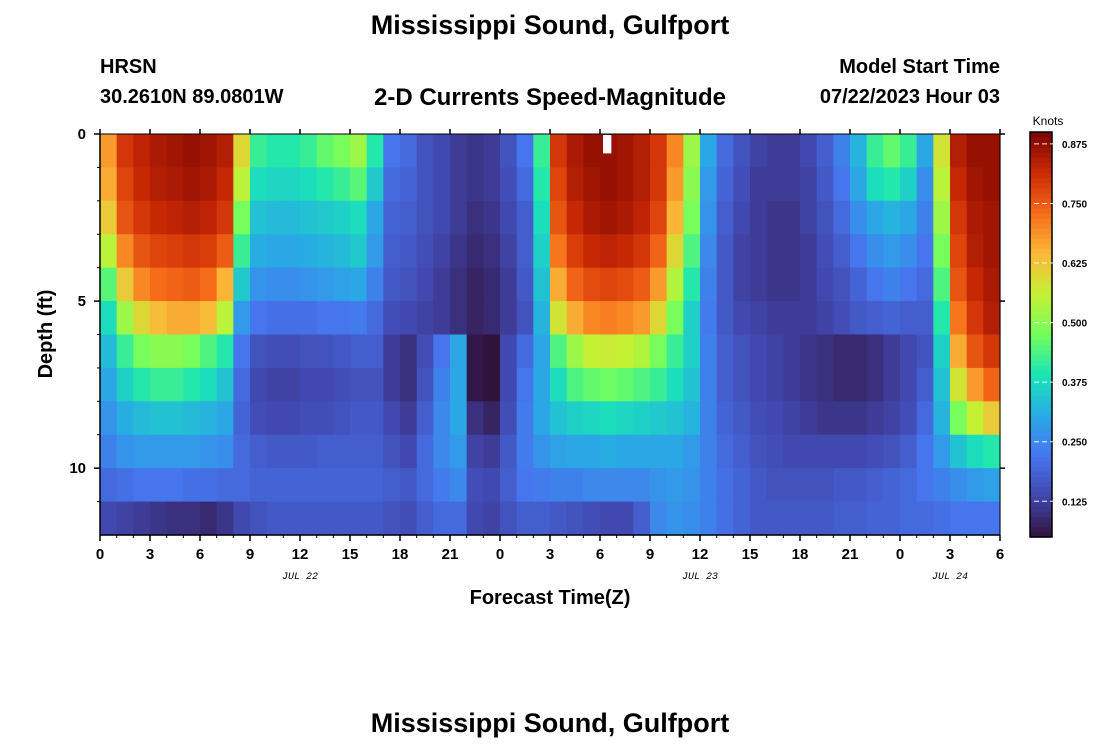 Image resolution: width=1100 pixels, height=750 pixels. Describe the element at coordinates (450, 554) in the screenshot. I see `x-tick-label: 21` at that location.